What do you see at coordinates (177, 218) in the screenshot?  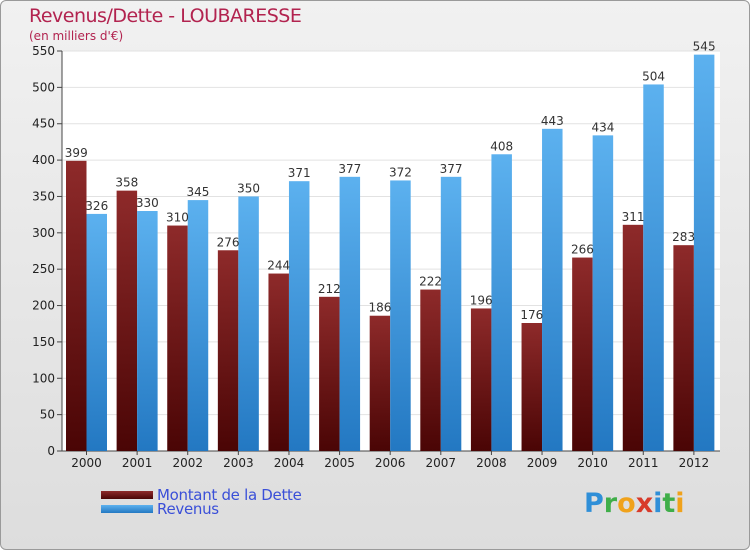 I see `debt-value-label: 310` at bounding box center [177, 218].